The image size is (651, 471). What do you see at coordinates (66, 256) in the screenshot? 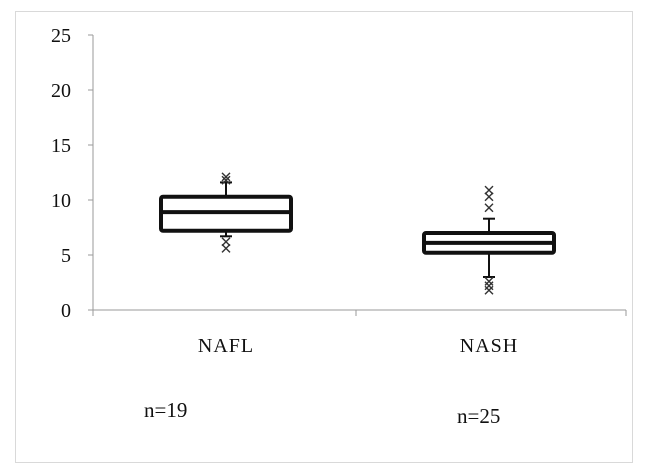
I see `y-tick-label: 5` at bounding box center [66, 256].